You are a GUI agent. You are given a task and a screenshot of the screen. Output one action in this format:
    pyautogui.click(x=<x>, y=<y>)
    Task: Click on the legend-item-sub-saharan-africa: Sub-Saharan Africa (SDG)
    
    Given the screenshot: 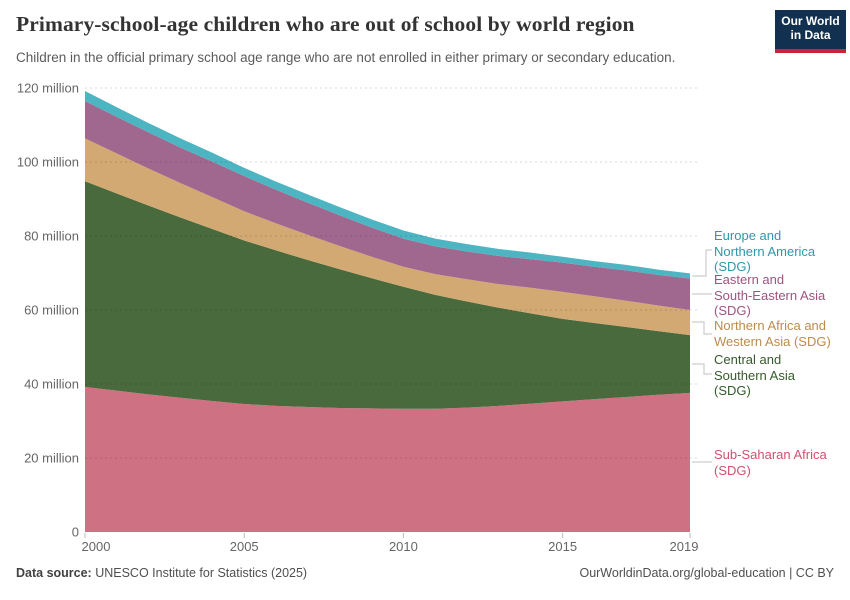 What is the action you would take?
    pyautogui.click(x=781, y=462)
    